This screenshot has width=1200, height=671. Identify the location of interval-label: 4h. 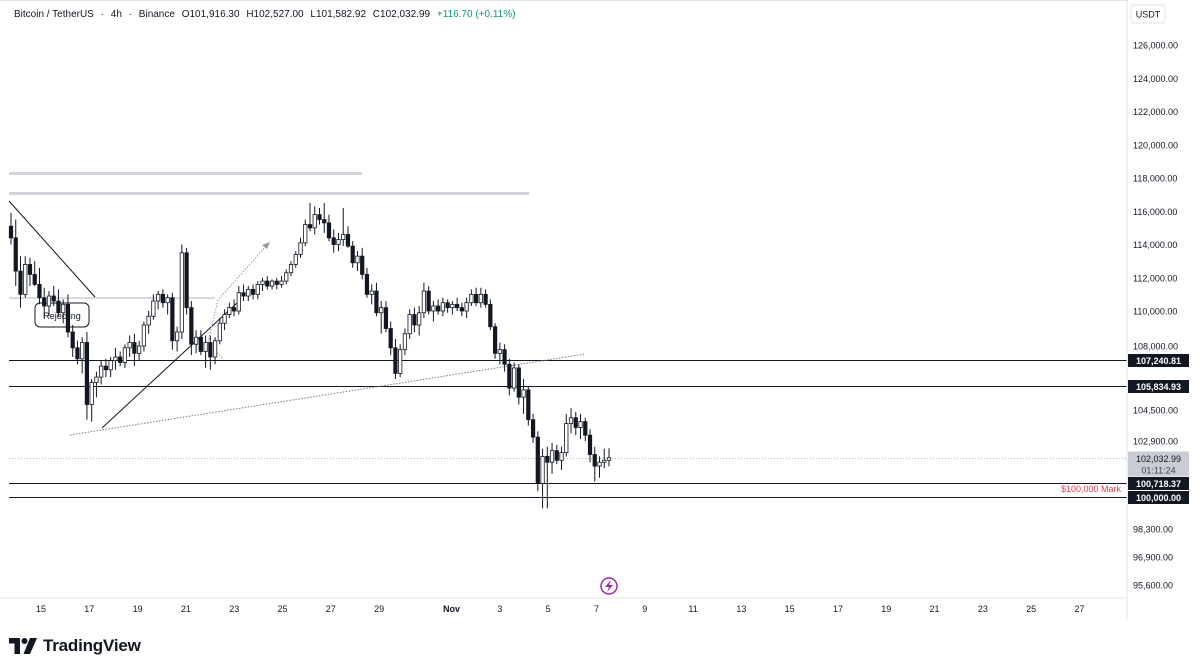
(116, 14).